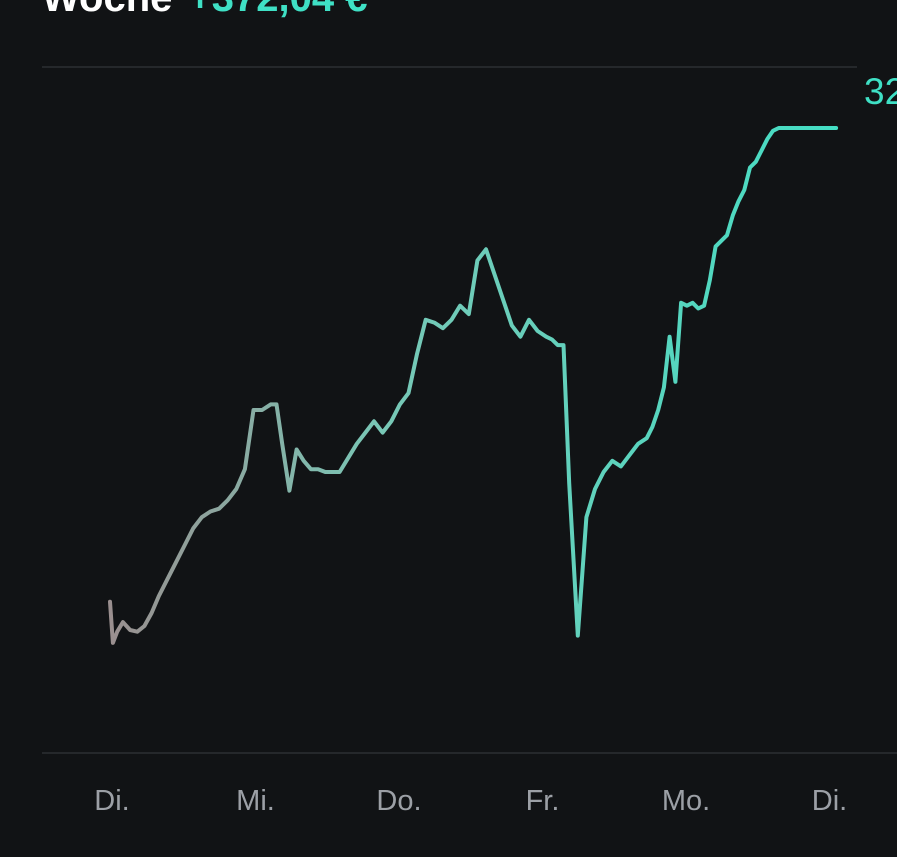 The width and height of the screenshot is (897, 857). What do you see at coordinates (277, 9) in the screenshot?
I see `change-value: +372,04 €` at bounding box center [277, 9].